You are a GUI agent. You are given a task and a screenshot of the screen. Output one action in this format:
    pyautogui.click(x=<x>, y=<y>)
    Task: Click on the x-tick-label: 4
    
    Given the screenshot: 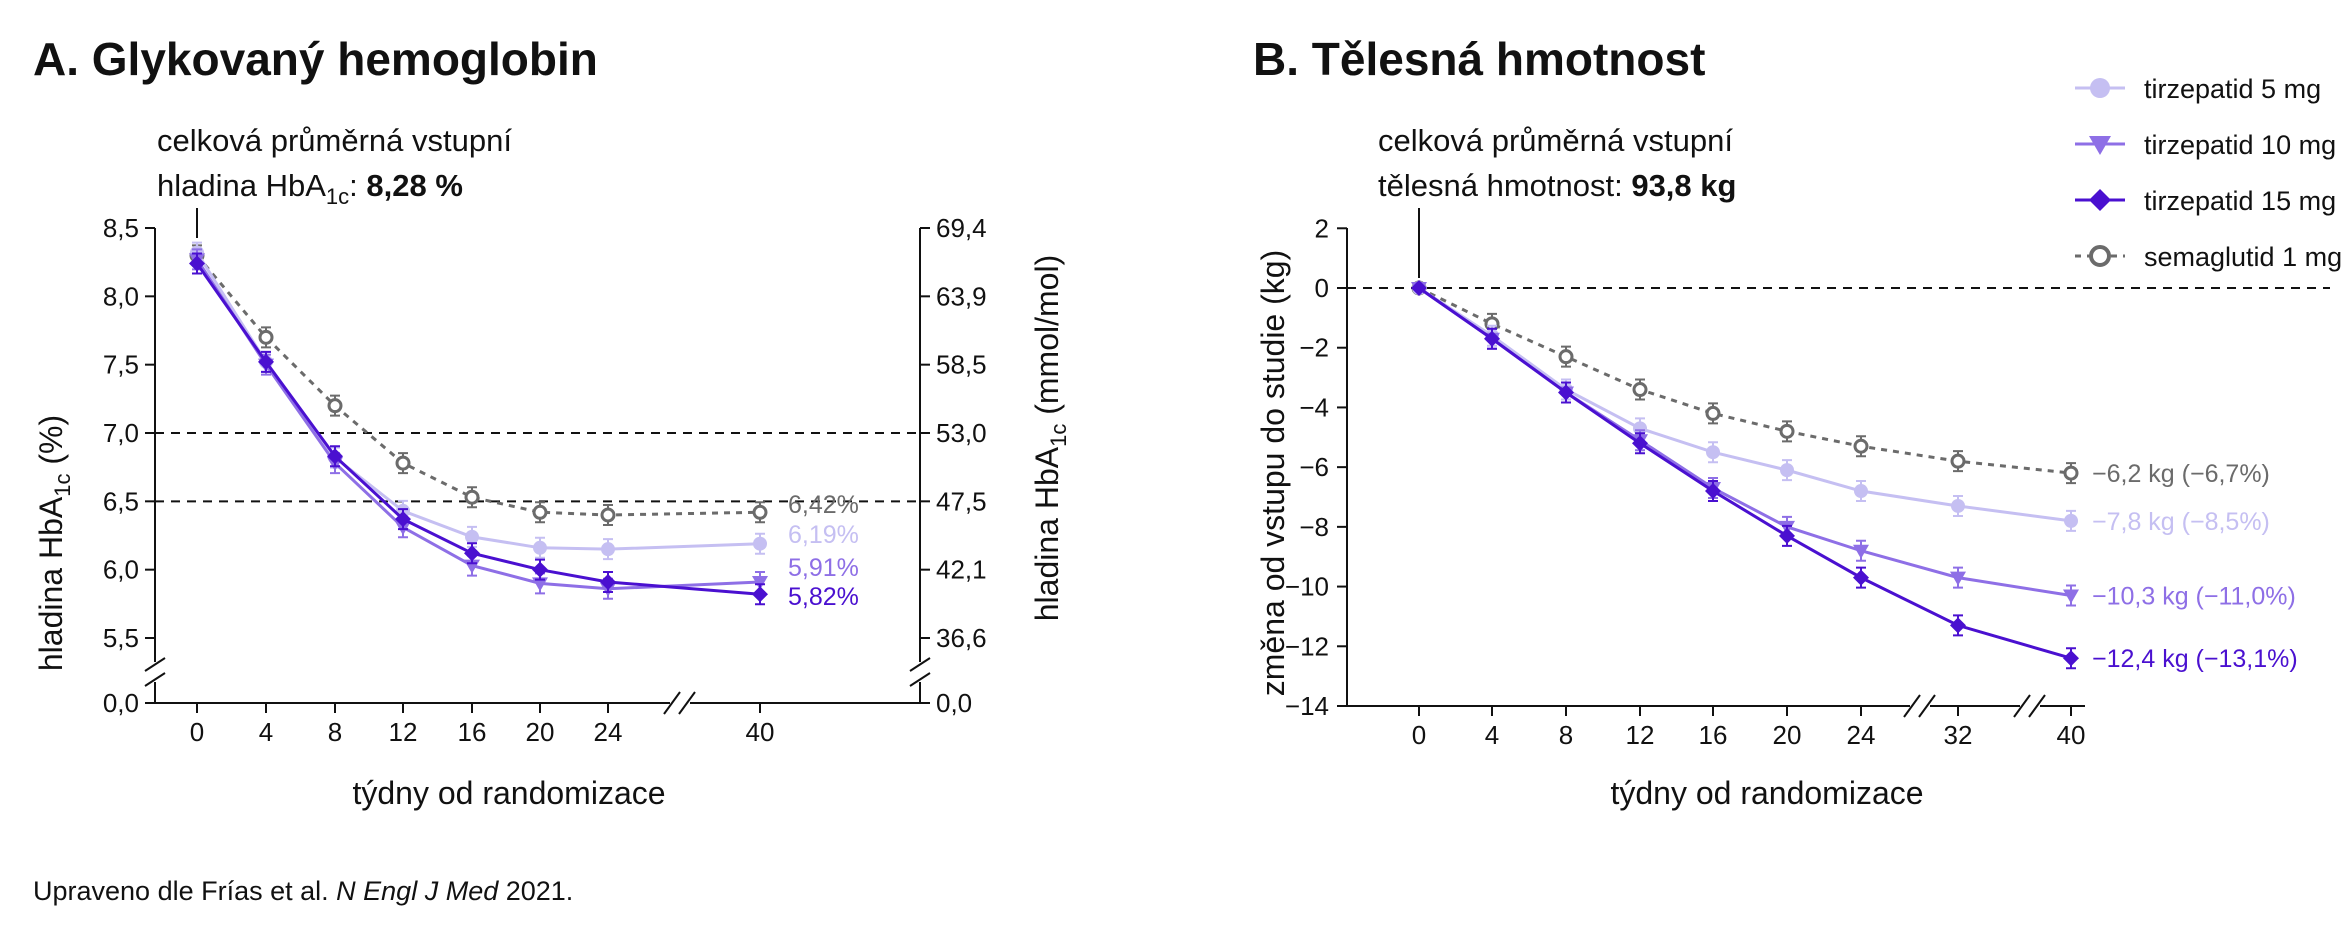 What is the action you would take?
    pyautogui.click(x=1492, y=735)
    